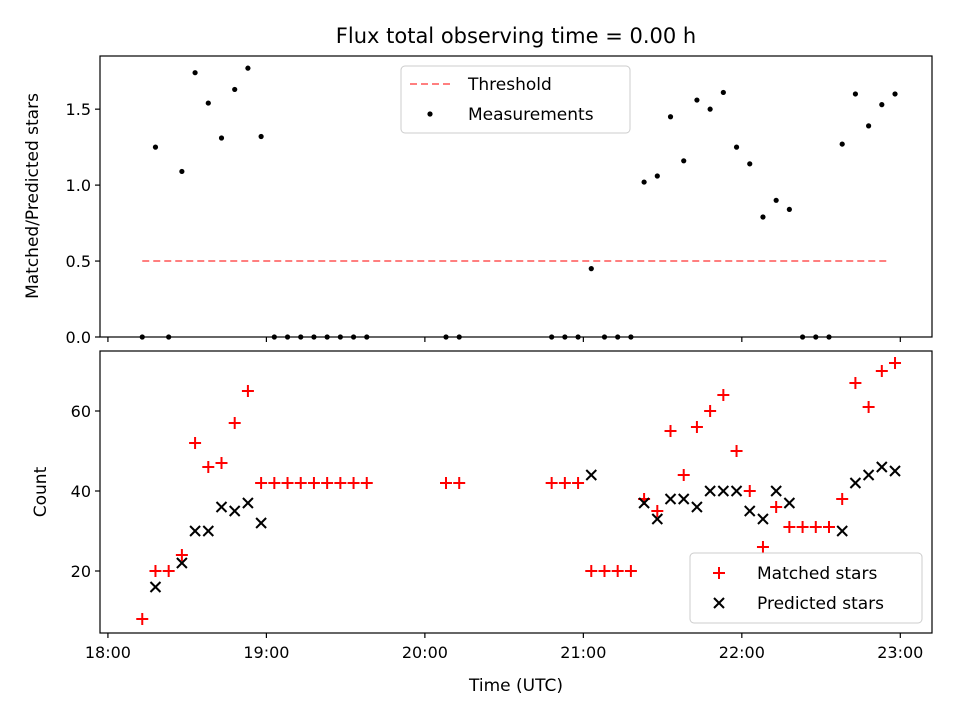 The width and height of the screenshot is (960, 720). Describe the element at coordinates (515, 99) in the screenshot. I see `top-legend-box` at that location.